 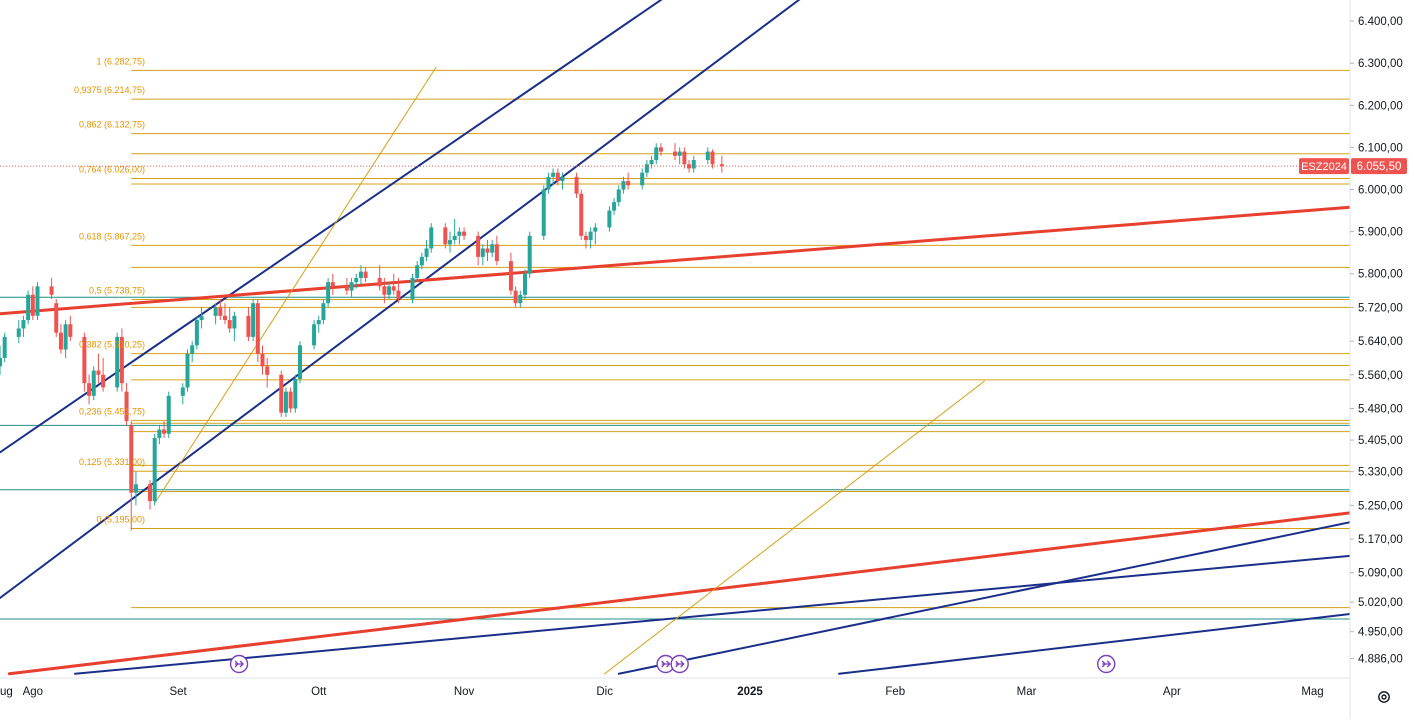 What do you see at coordinates (1380, 441) in the screenshot?
I see `price-tick-label: 5.405,00` at bounding box center [1380, 441].